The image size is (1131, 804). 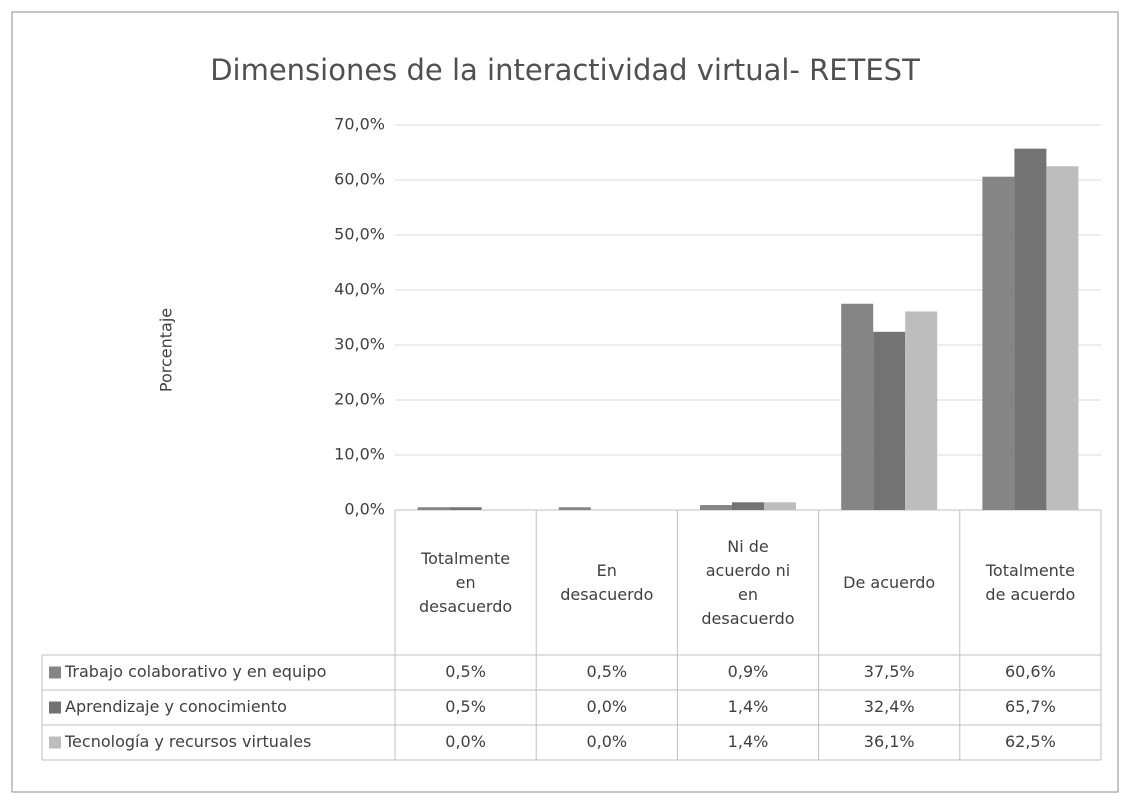 What do you see at coordinates (195, 671) in the screenshot?
I see `legend-label: Trabajo colaborativo y en equipo` at bounding box center [195, 671].